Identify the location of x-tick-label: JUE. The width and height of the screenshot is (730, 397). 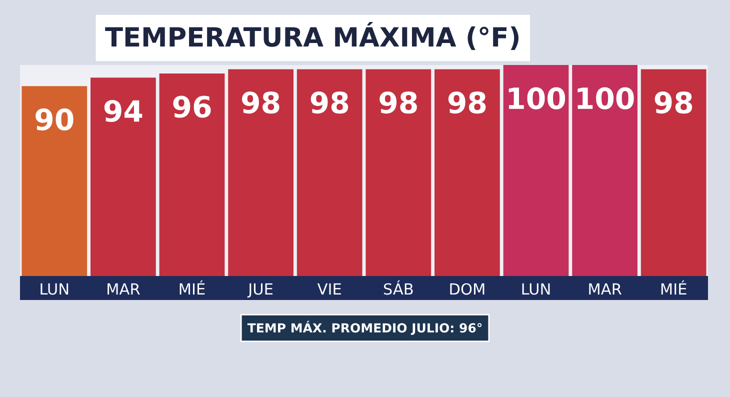
(259, 290).